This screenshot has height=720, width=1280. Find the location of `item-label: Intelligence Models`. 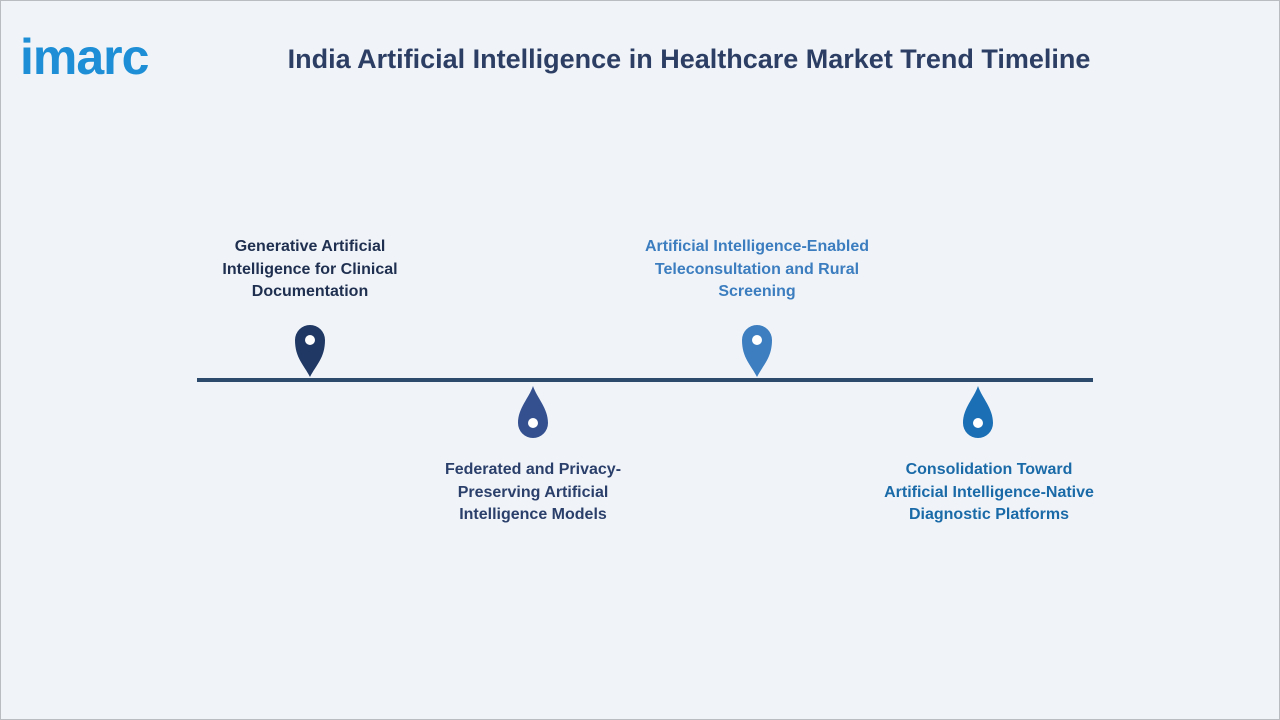

item-label: Intelligence Models is located at coordinates (533, 514).